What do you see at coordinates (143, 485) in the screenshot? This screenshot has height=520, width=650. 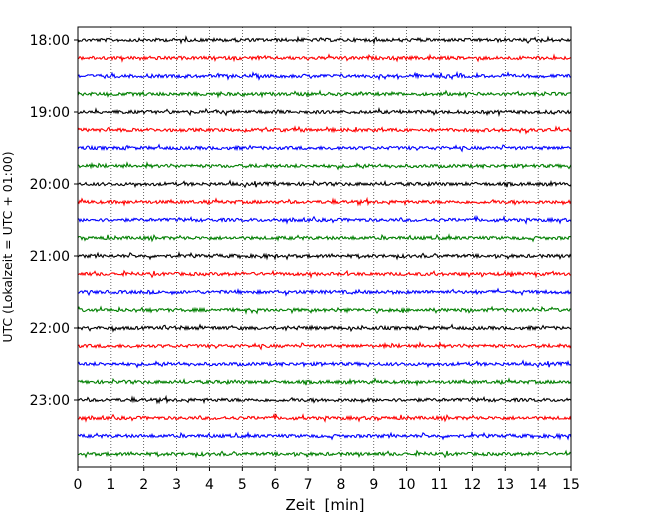 I see `x-tick-label: 2` at bounding box center [143, 485].